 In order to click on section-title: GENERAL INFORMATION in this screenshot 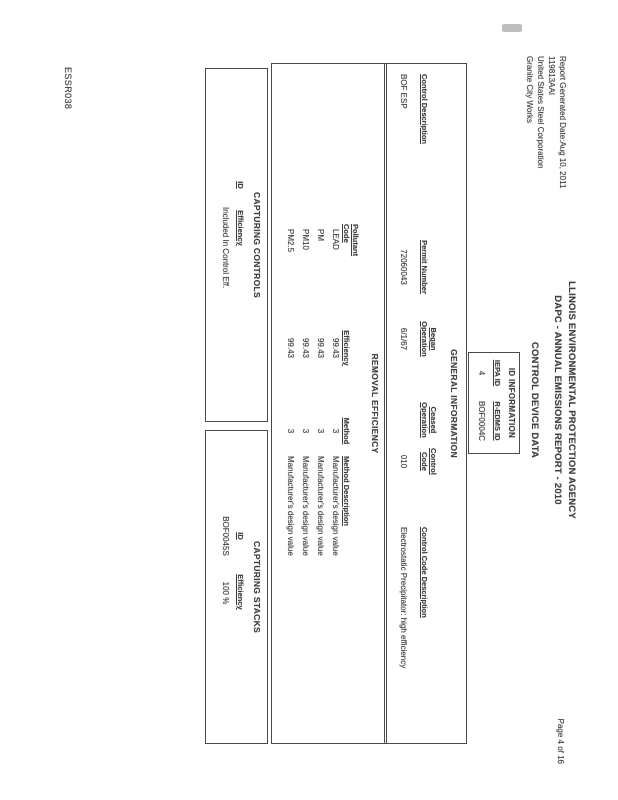, I will do `click(454, 403)`.